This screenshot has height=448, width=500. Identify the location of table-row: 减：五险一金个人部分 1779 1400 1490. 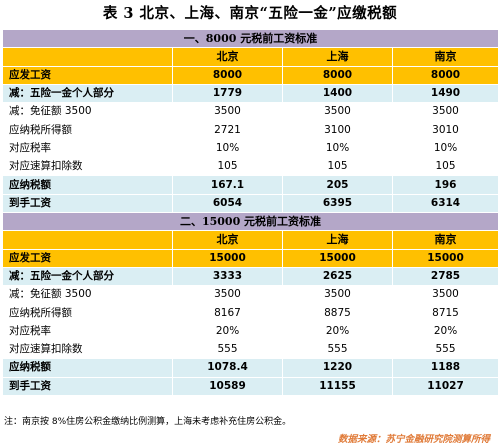
(251, 93).